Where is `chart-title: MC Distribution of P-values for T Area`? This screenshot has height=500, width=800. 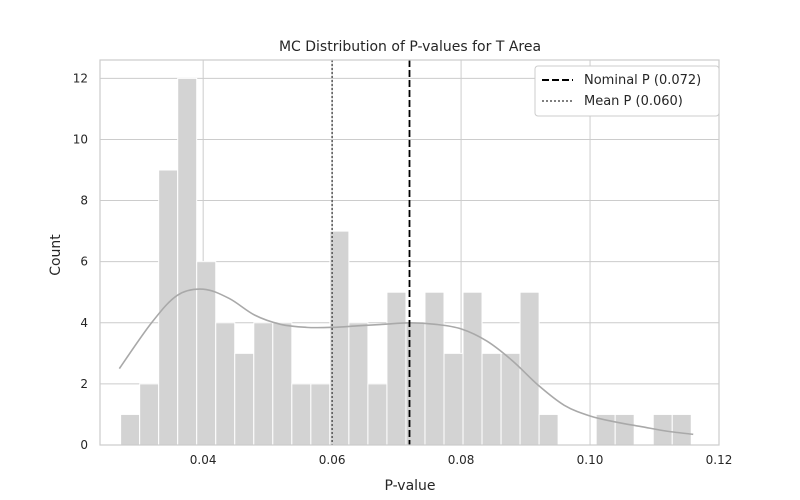 chart-title: MC Distribution of P-values for T Area is located at coordinates (410, 47).